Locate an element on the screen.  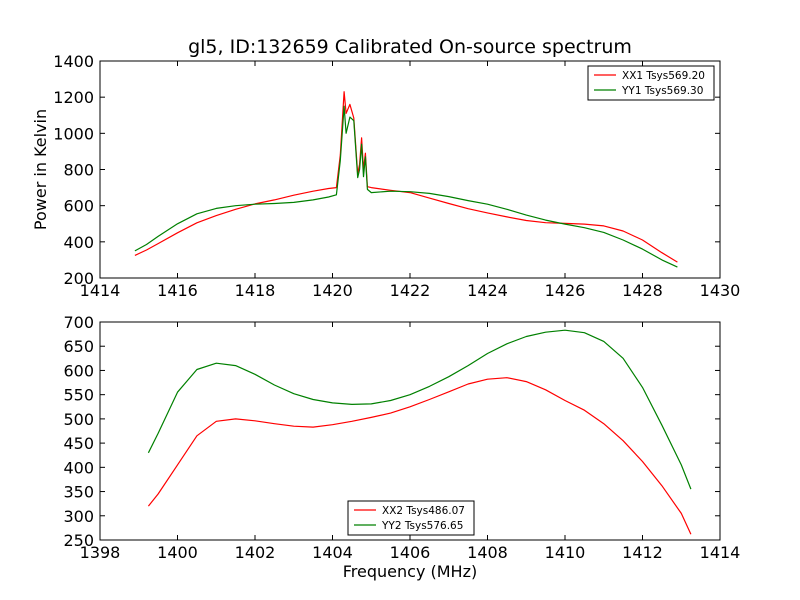
x-tick-label: 1412 is located at coordinates (642, 552).